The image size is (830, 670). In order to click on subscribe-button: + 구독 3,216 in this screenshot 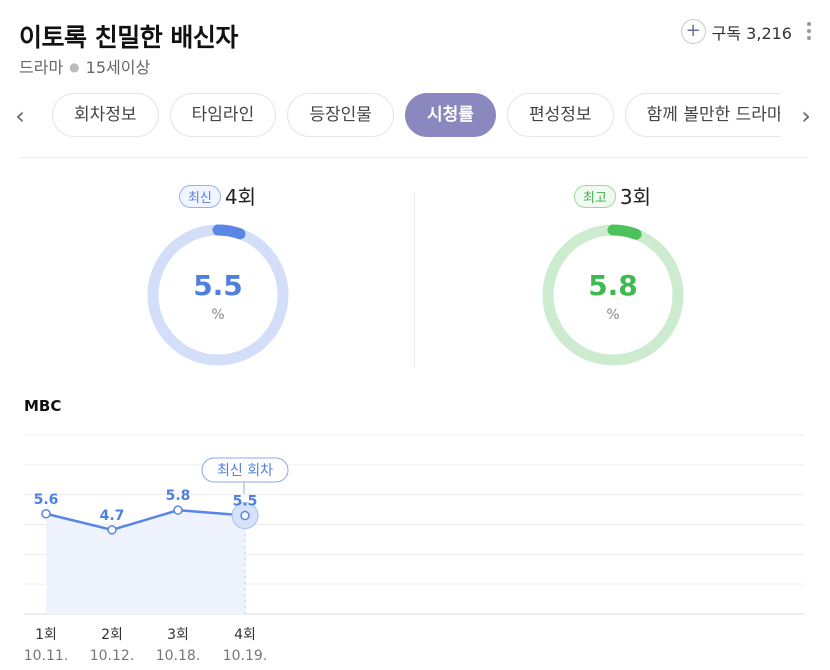, I will do `click(736, 31)`.